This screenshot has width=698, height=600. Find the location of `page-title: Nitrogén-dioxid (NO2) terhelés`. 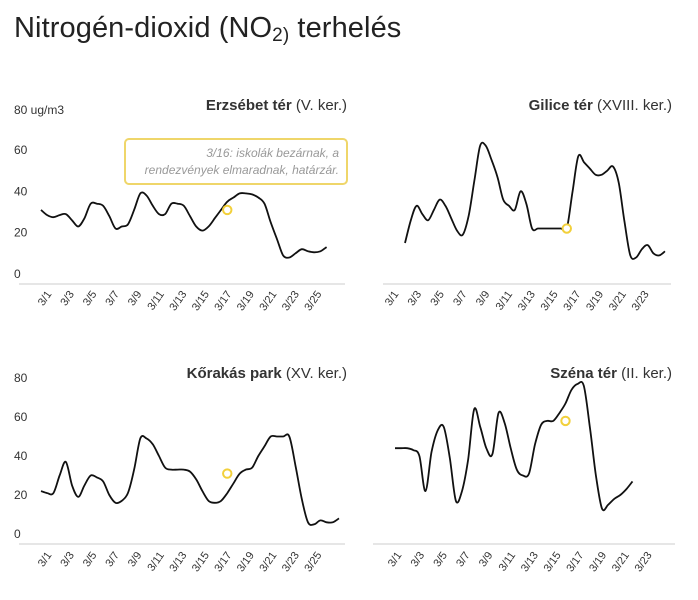

page-title: Nitrogén-dioxid (NO2) terhelés is located at coordinates (208, 29).